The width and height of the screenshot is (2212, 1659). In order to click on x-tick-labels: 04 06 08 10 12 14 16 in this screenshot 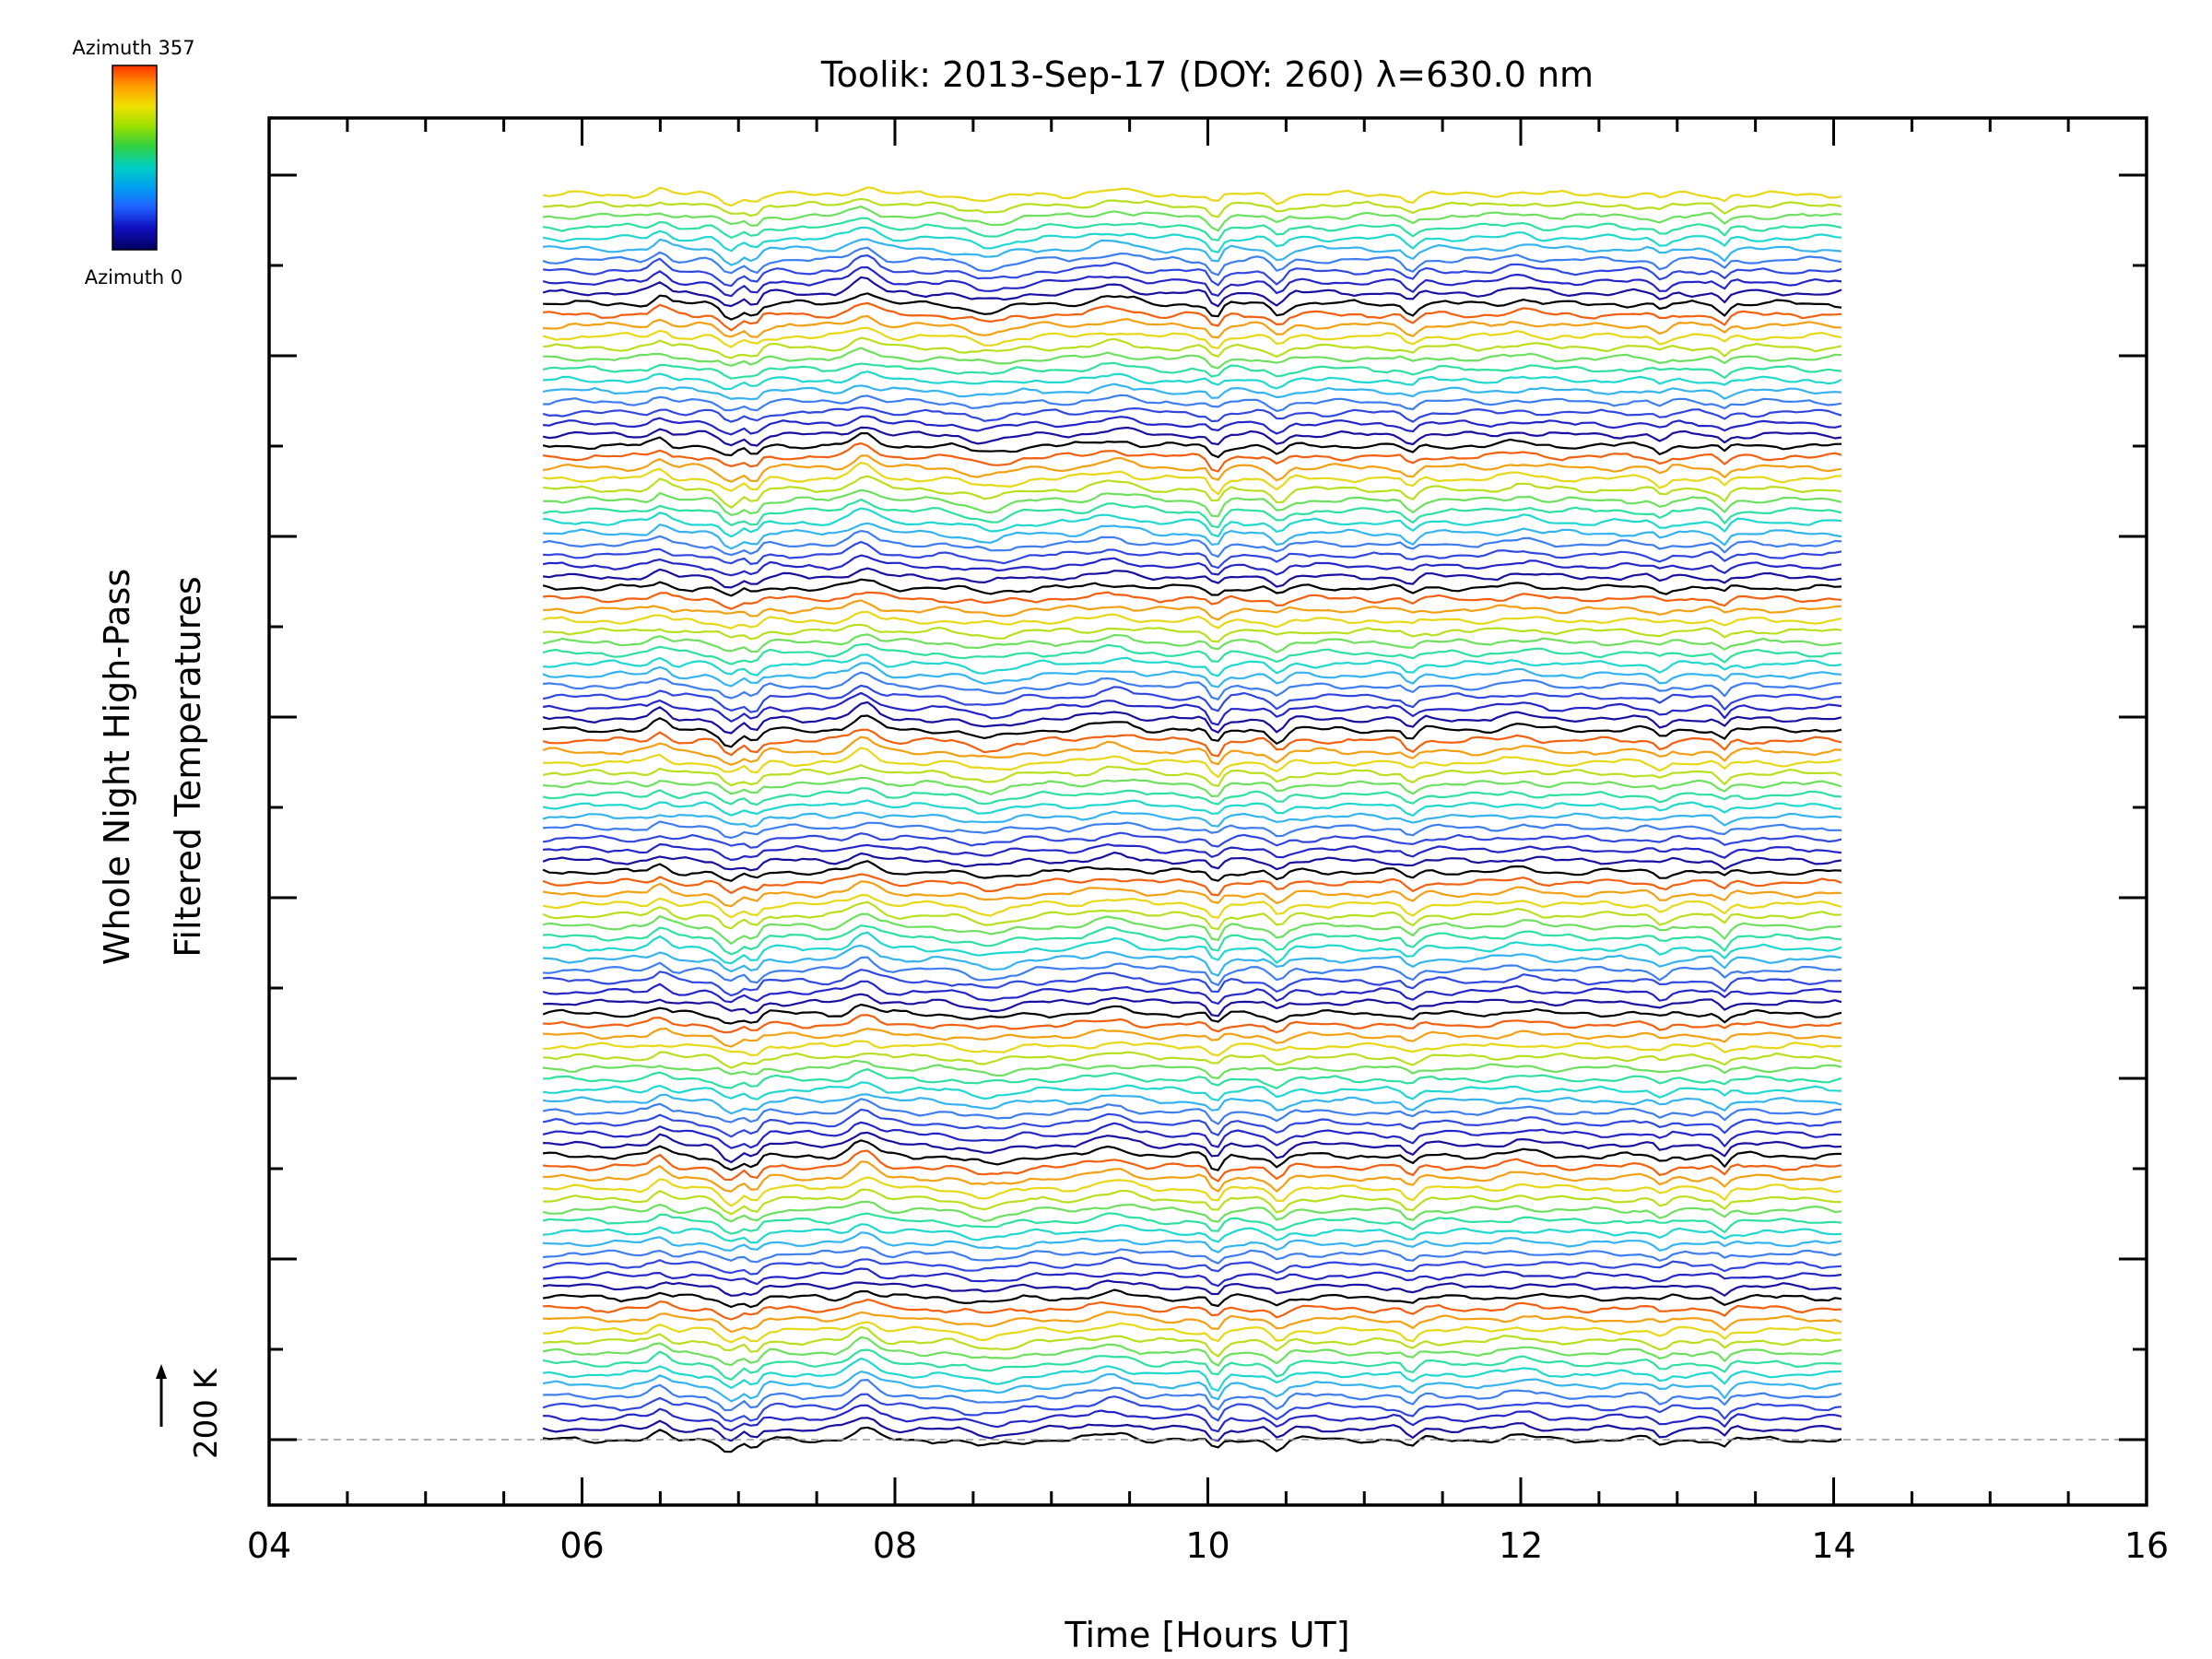, I will do `click(1208, 1545)`.